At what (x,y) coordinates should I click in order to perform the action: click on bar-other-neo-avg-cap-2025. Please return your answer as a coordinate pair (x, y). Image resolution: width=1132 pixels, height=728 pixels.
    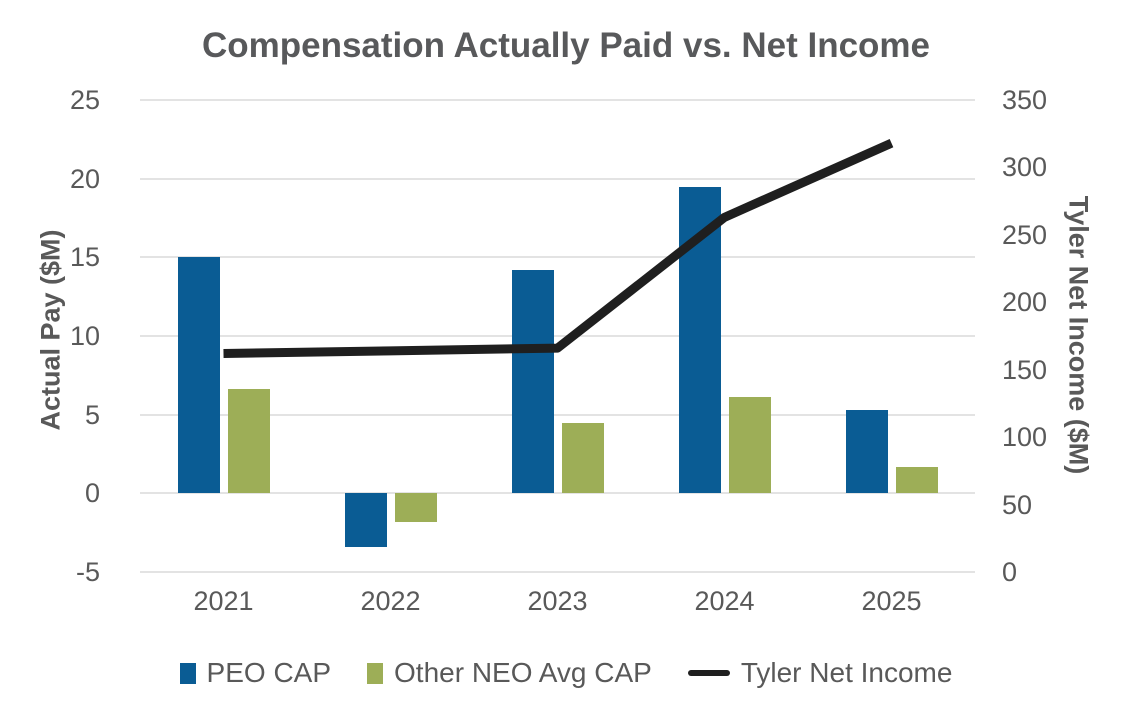
    Looking at the image, I should click on (917, 480).